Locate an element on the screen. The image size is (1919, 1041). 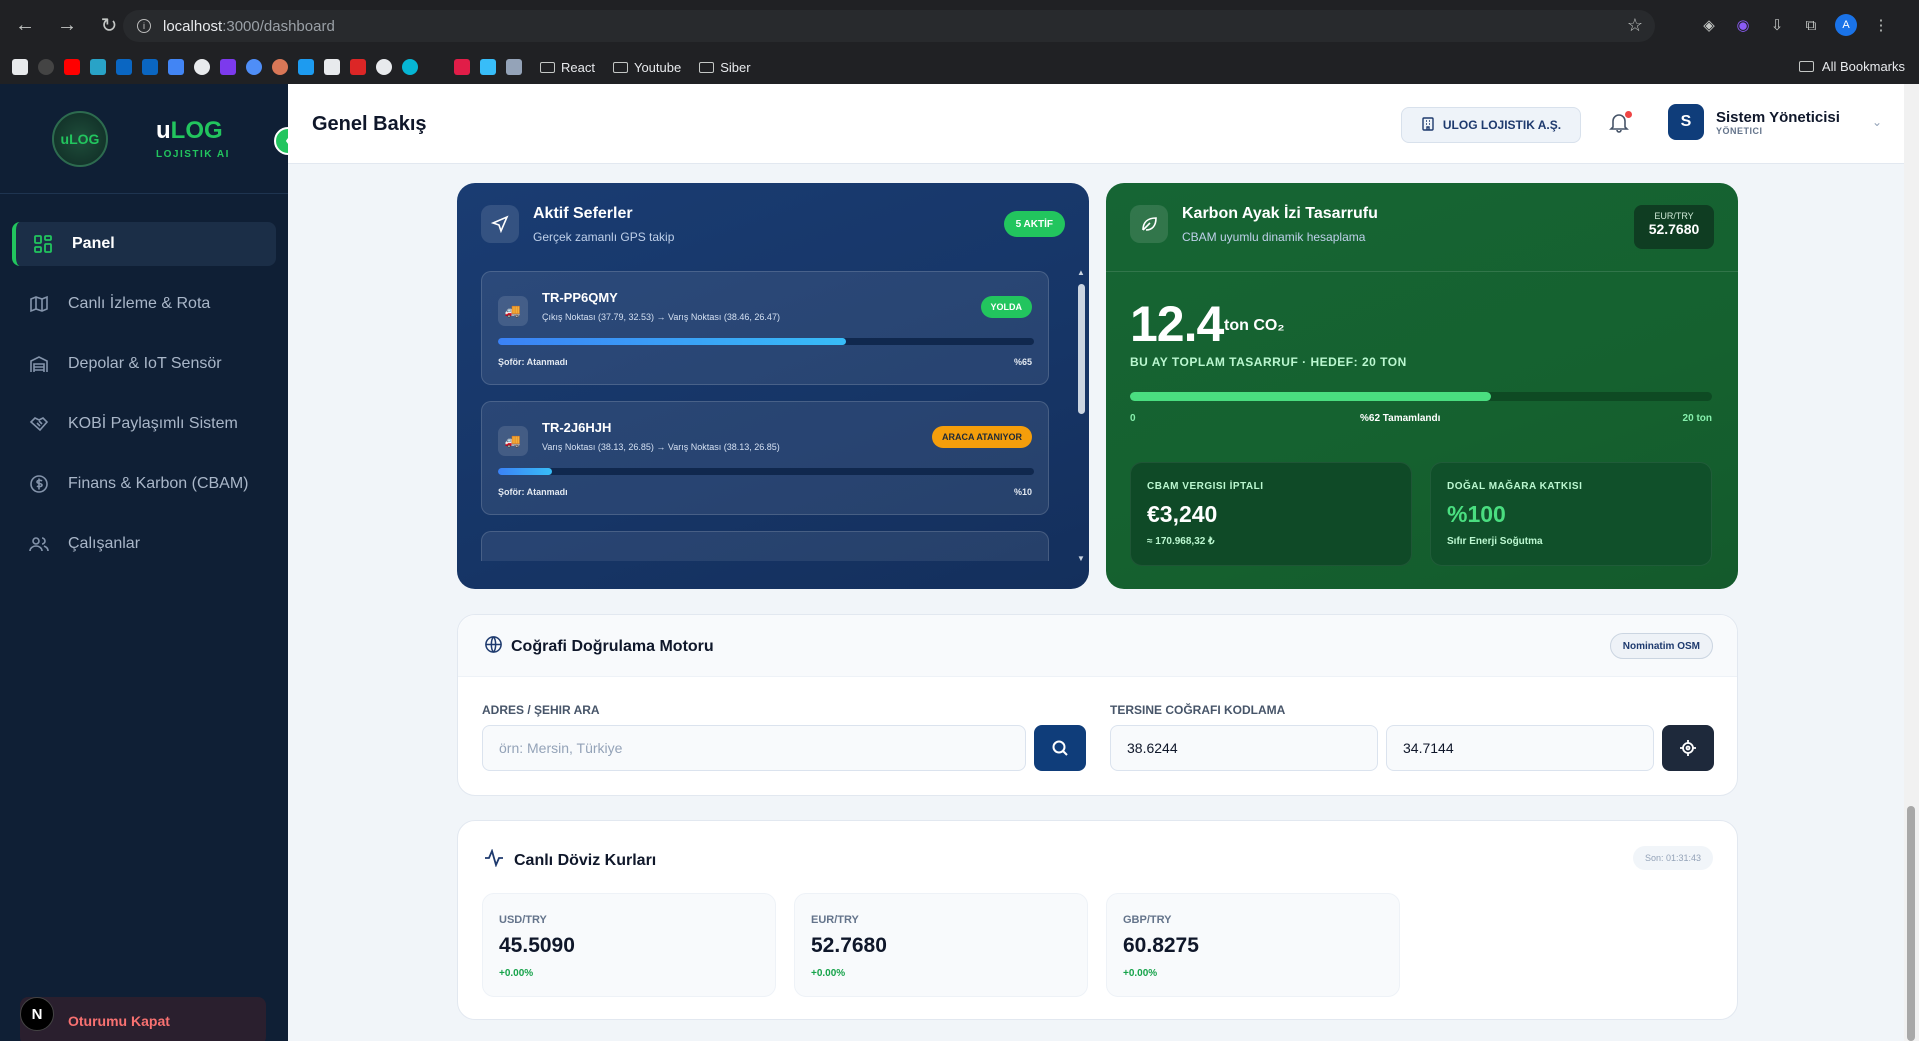
address-bar: i localhost:3000/dashboard ☆ is located at coordinates (889, 26).